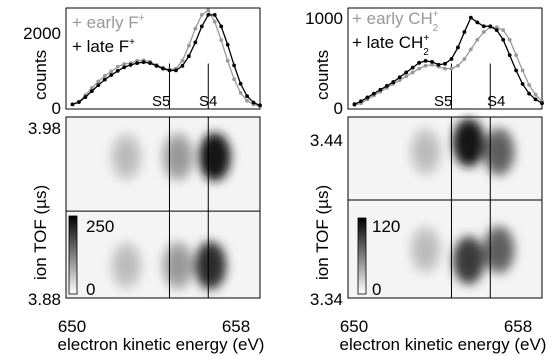 Image resolution: width=555 pixels, height=356 pixels. I want to click on right-ytick-bottom: 3.34, so click(326, 299).